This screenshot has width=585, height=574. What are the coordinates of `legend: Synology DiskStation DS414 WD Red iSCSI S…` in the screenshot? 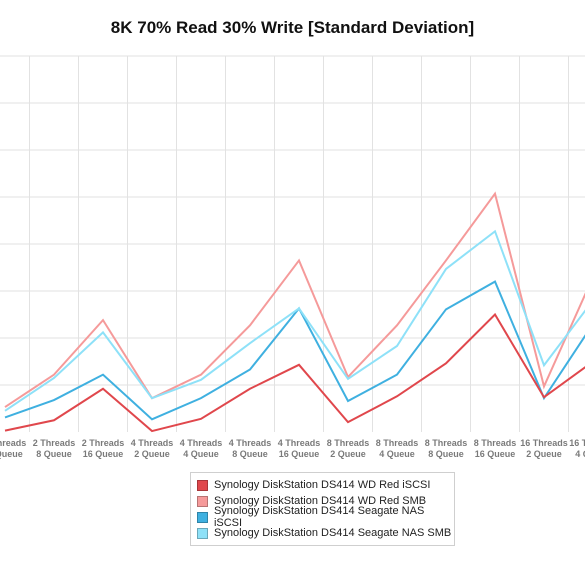 It's located at (322, 509).